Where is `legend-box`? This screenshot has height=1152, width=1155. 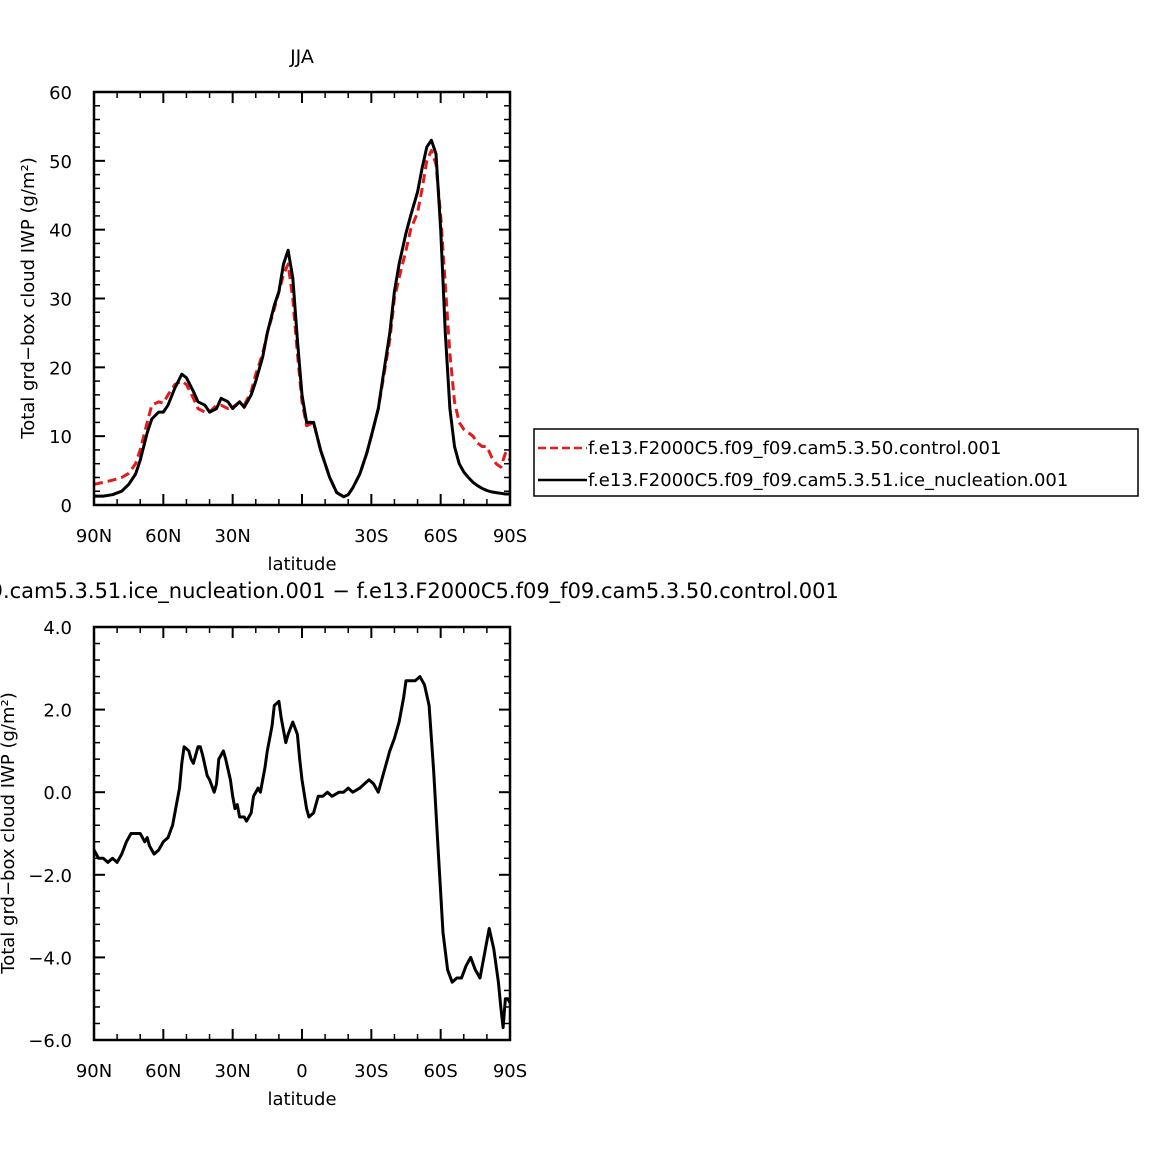 legend-box is located at coordinates (836, 462).